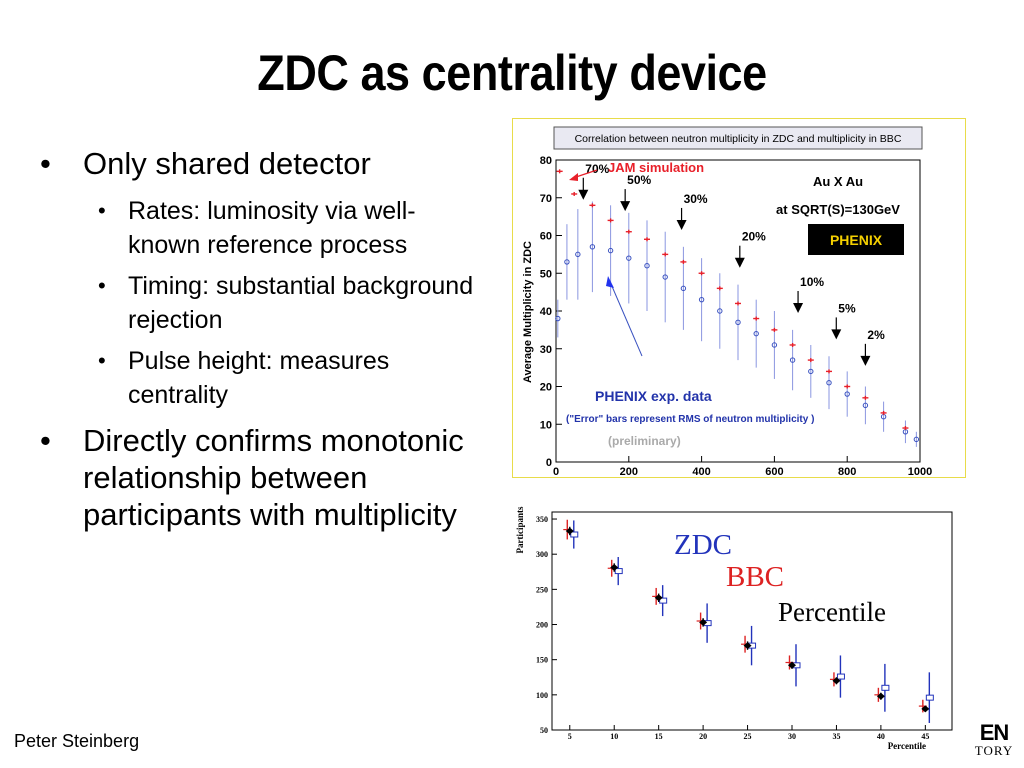 Image resolution: width=1024 pixels, height=768 pixels. I want to click on chart1-percentile-markers: 70% 50% 30% 20% 10% 5% 2%, so click(731, 264).